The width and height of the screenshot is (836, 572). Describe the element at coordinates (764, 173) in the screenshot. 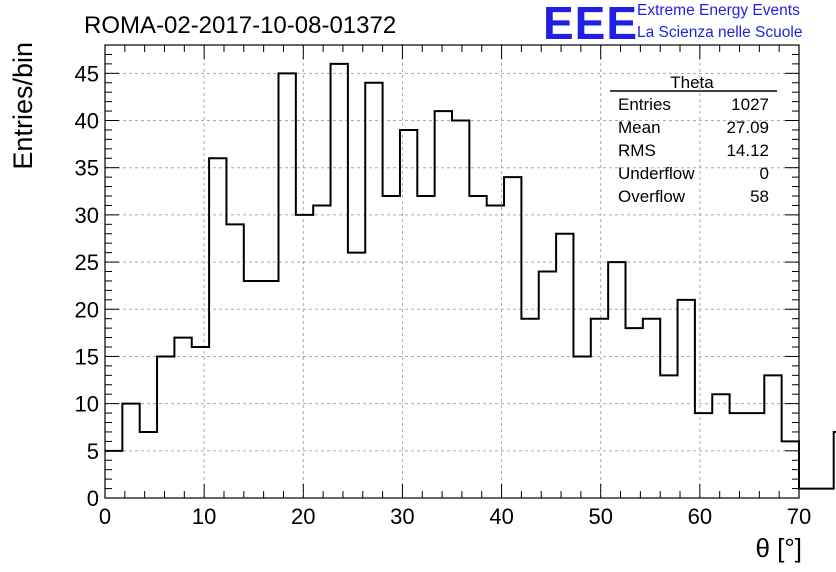

I see `stats-value: 0` at that location.